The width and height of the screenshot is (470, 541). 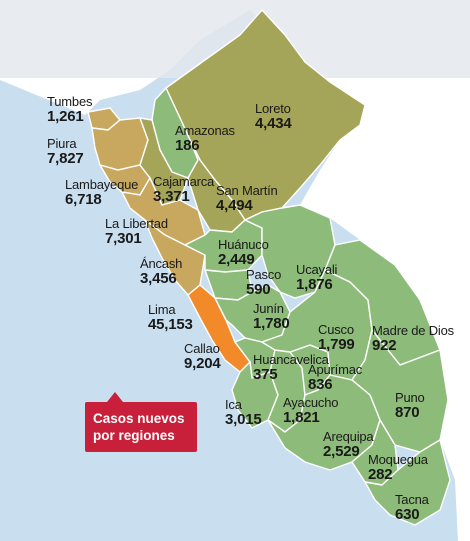 I want to click on region-name: Pasco, so click(x=264, y=274).